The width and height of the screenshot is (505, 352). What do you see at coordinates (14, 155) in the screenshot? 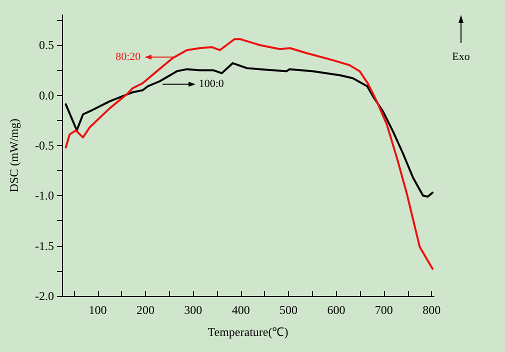
I see `y-axis-title: DSC (mW/mg)` at bounding box center [14, 155].